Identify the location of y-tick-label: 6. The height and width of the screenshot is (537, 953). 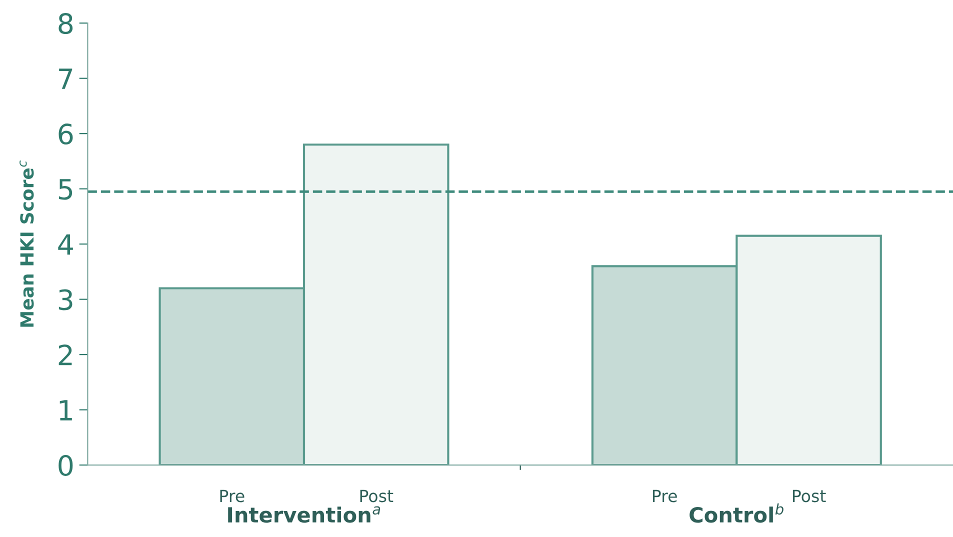
(65, 134).